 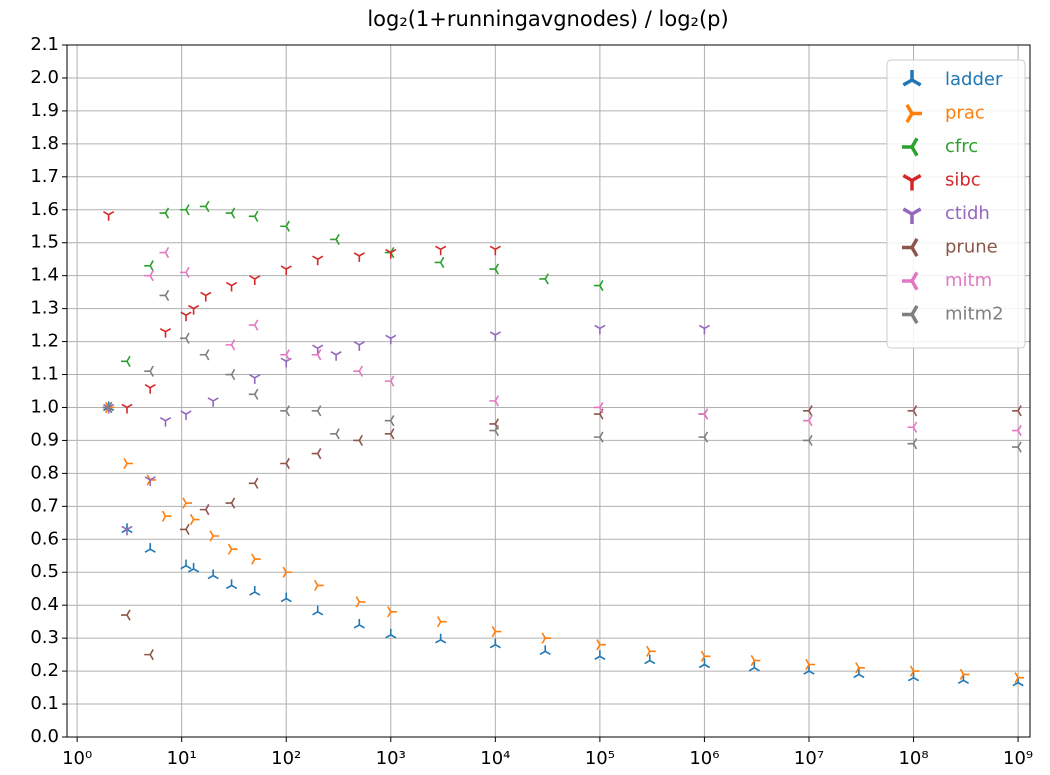 What do you see at coordinates (974, 314) in the screenshot?
I see `legend-label: mitm2` at bounding box center [974, 314].